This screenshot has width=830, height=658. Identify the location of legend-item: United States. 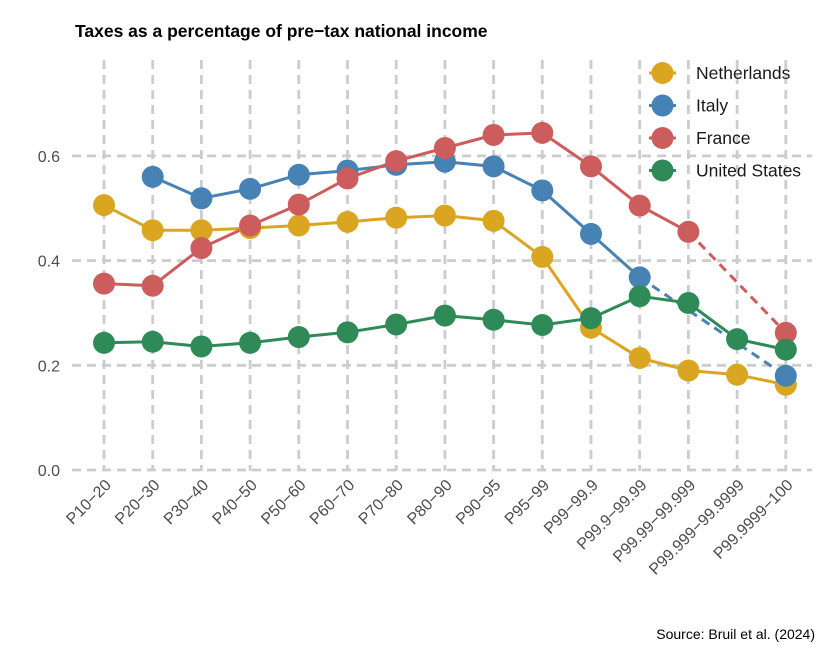
(725, 170).